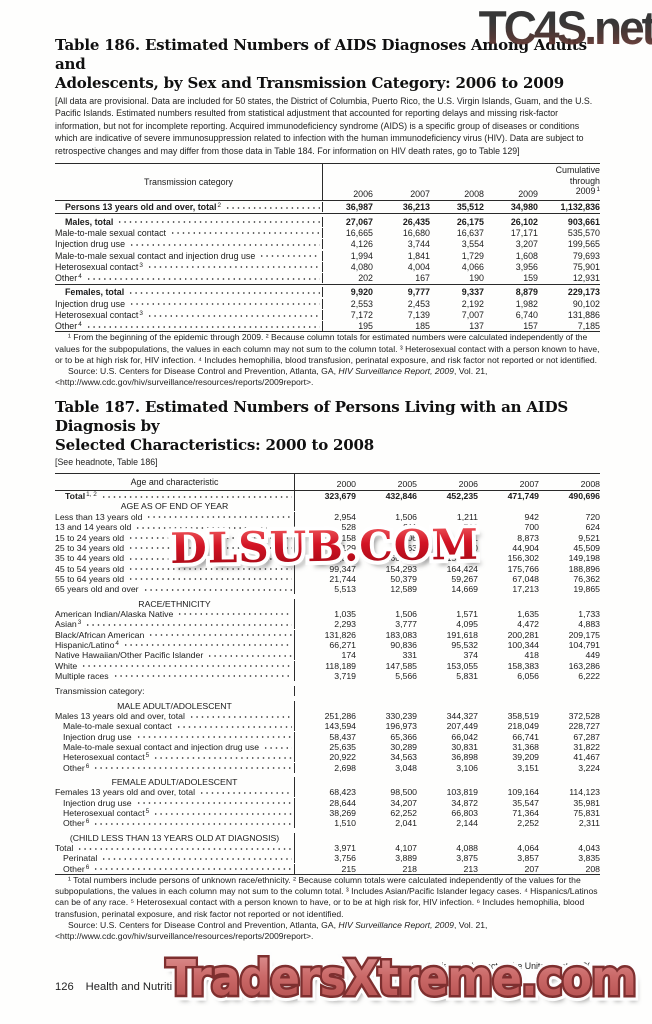  Describe the element at coordinates (74, 823) in the screenshot. I see `row-label-text: Other` at that location.